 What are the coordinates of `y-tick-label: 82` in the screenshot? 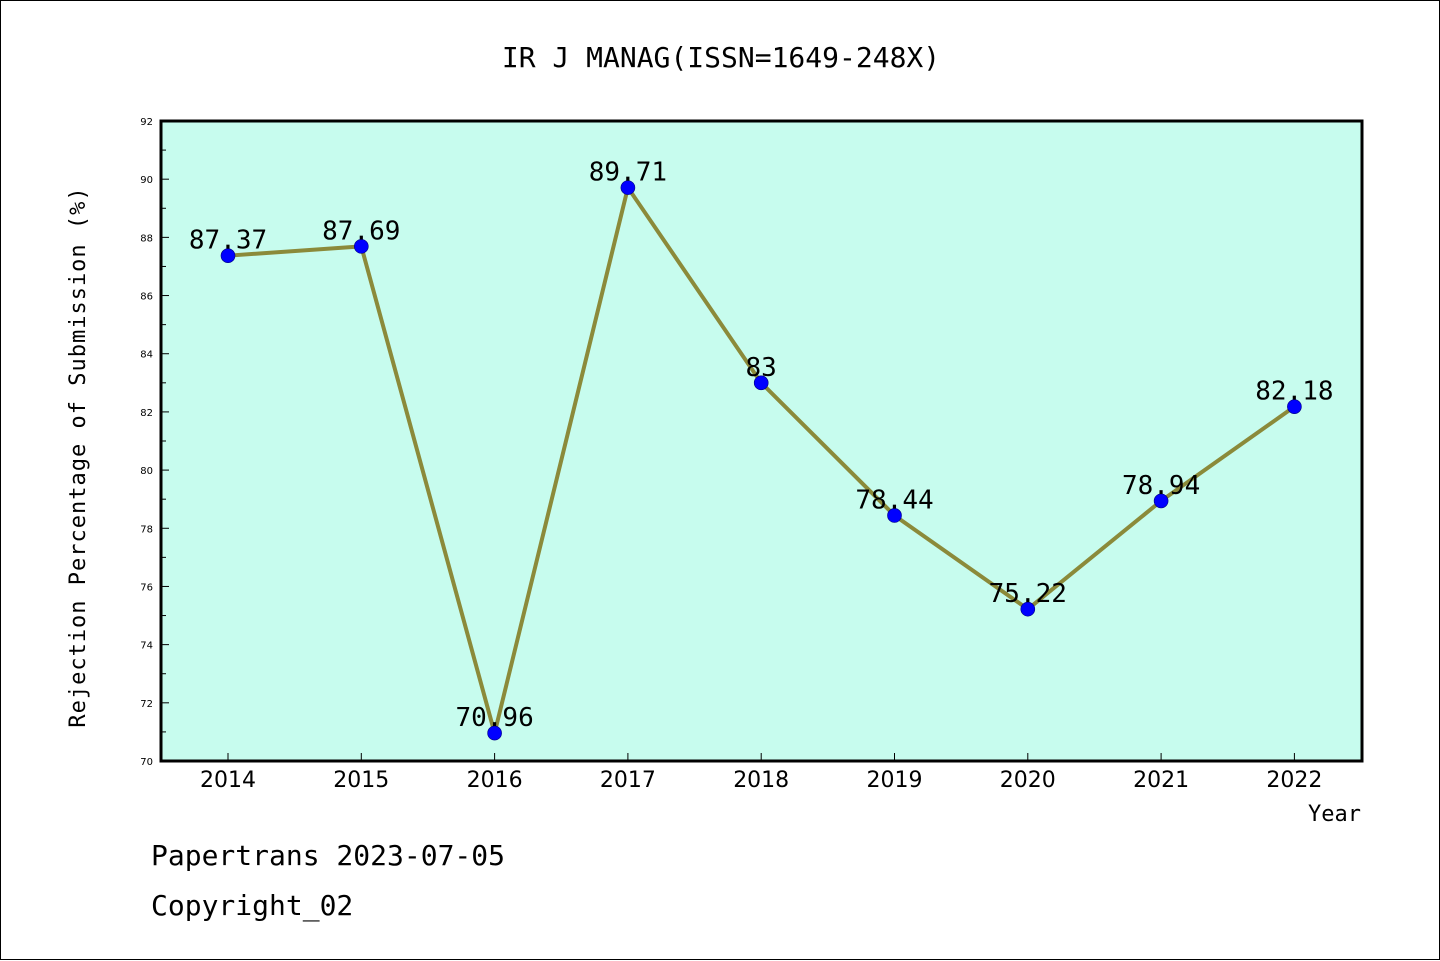 It's located at (146, 413).